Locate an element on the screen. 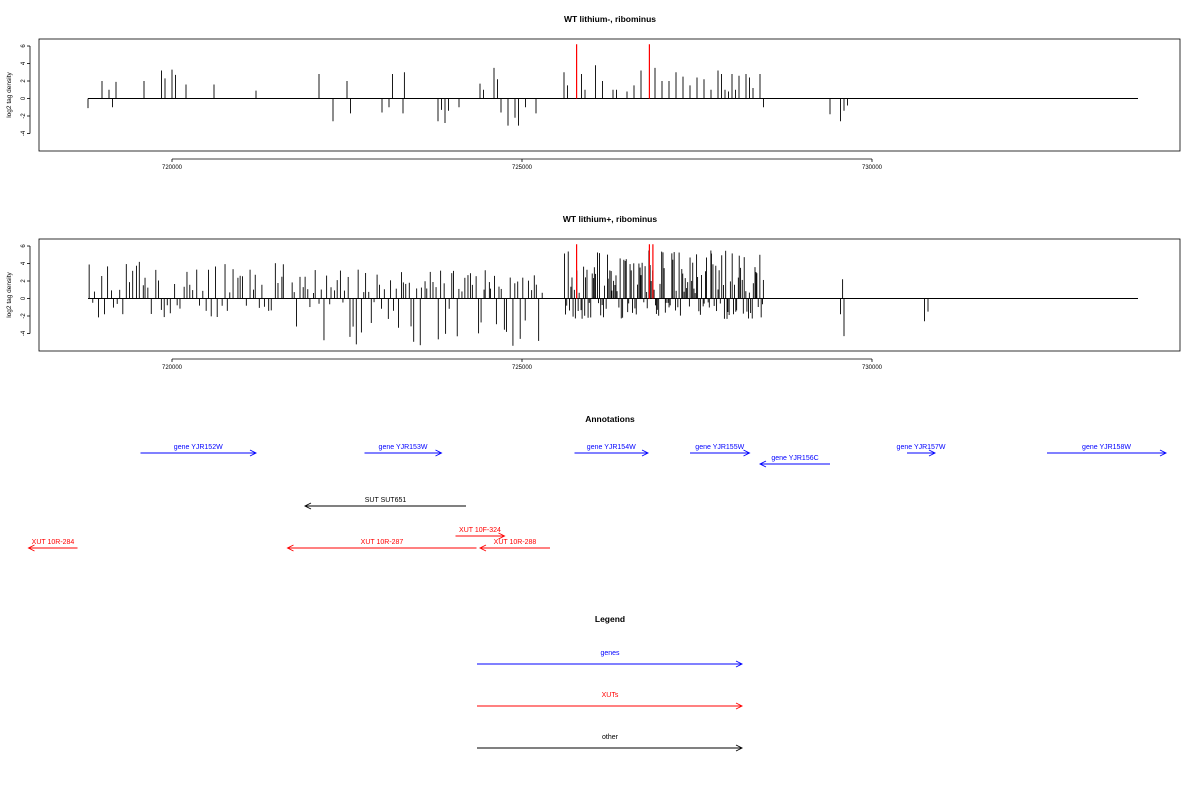 The image size is (1200, 800). annotation-feature: gene YJR156C is located at coordinates (794, 461).